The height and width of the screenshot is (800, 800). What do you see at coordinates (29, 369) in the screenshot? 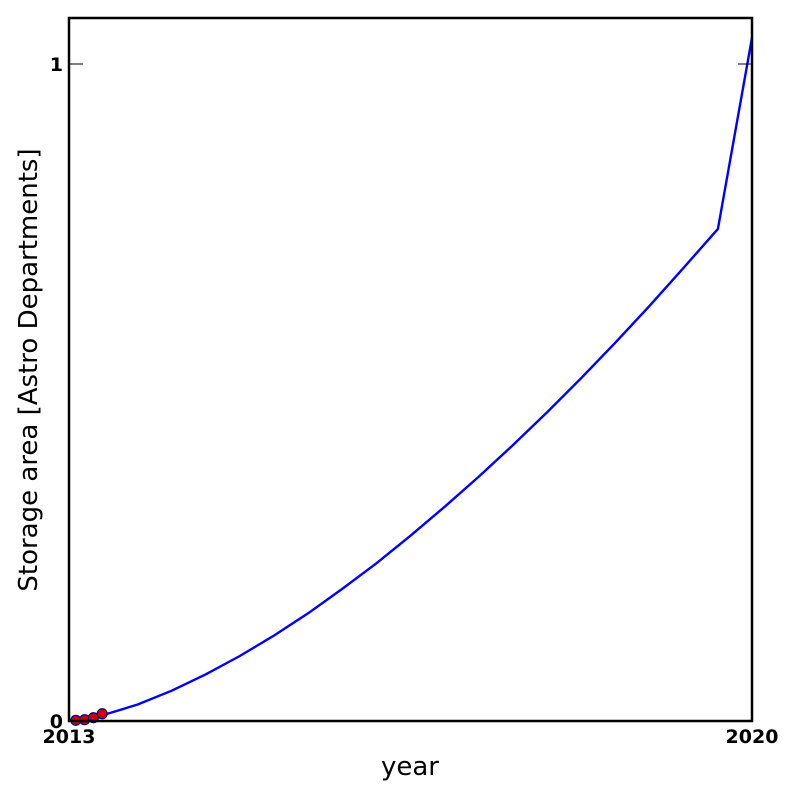
I see `y-axis-title: Storage area [Astro Departments]` at bounding box center [29, 369].